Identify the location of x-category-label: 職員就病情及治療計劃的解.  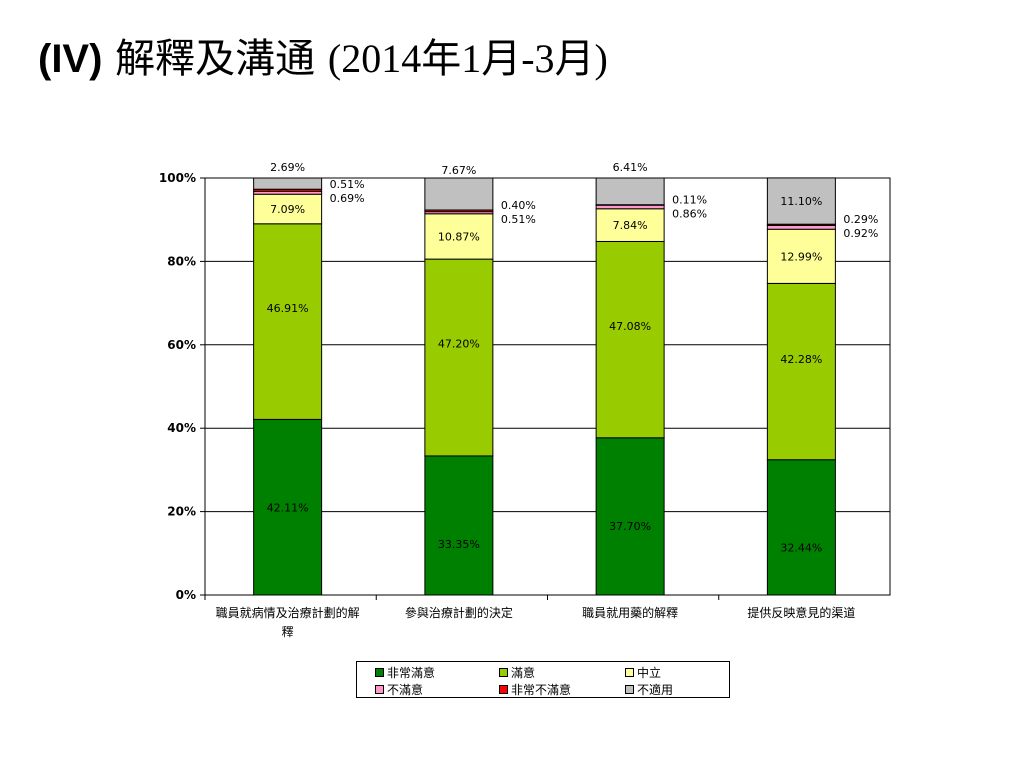
(288, 612).